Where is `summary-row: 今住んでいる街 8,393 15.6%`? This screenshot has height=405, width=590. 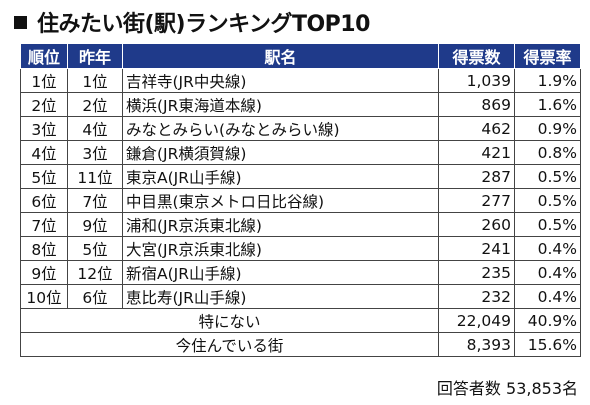
summary-row: 今住んでいる街 8,393 15.6% is located at coordinates (300, 344).